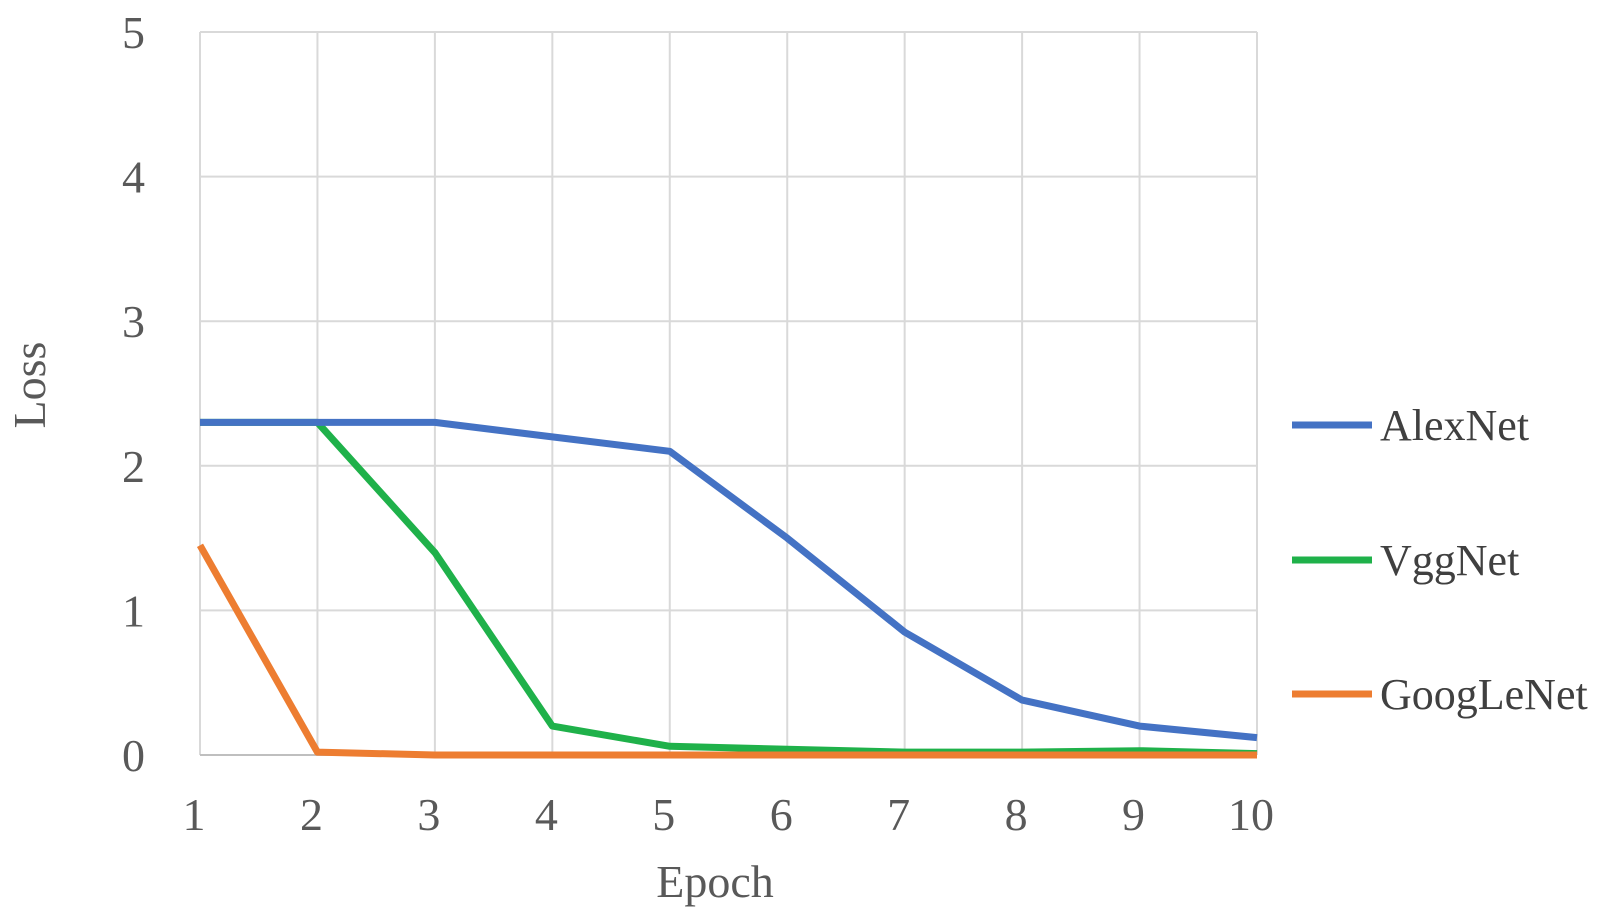  I want to click on x-tick-label: 1, so click(194, 814).